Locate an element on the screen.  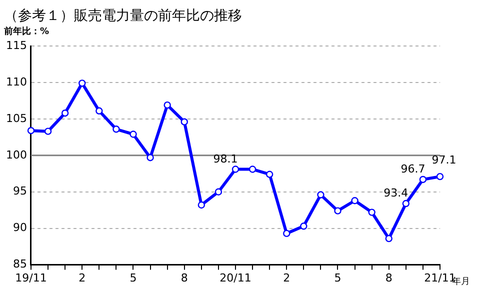
y-tick-label: 100 is located at coordinates (16, 155).